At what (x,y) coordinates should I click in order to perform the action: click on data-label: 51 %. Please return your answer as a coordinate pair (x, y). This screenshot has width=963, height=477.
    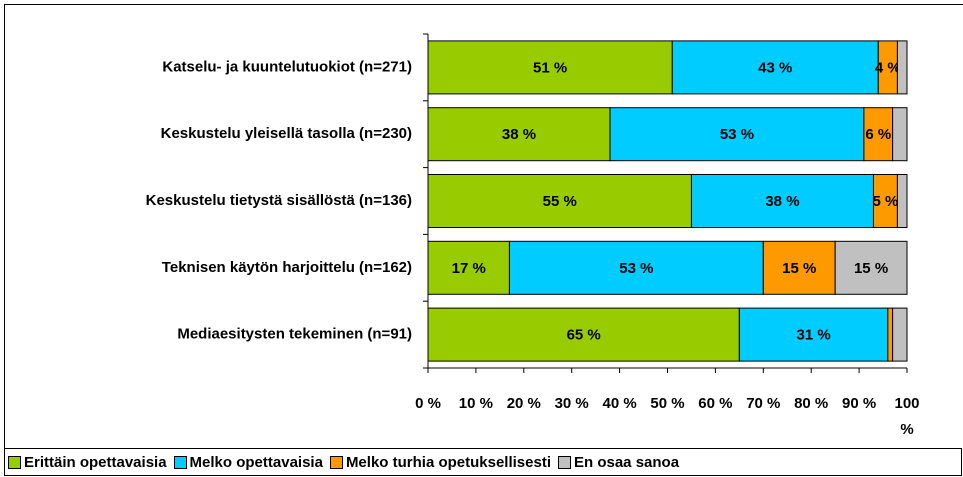
    Looking at the image, I should click on (550, 67).